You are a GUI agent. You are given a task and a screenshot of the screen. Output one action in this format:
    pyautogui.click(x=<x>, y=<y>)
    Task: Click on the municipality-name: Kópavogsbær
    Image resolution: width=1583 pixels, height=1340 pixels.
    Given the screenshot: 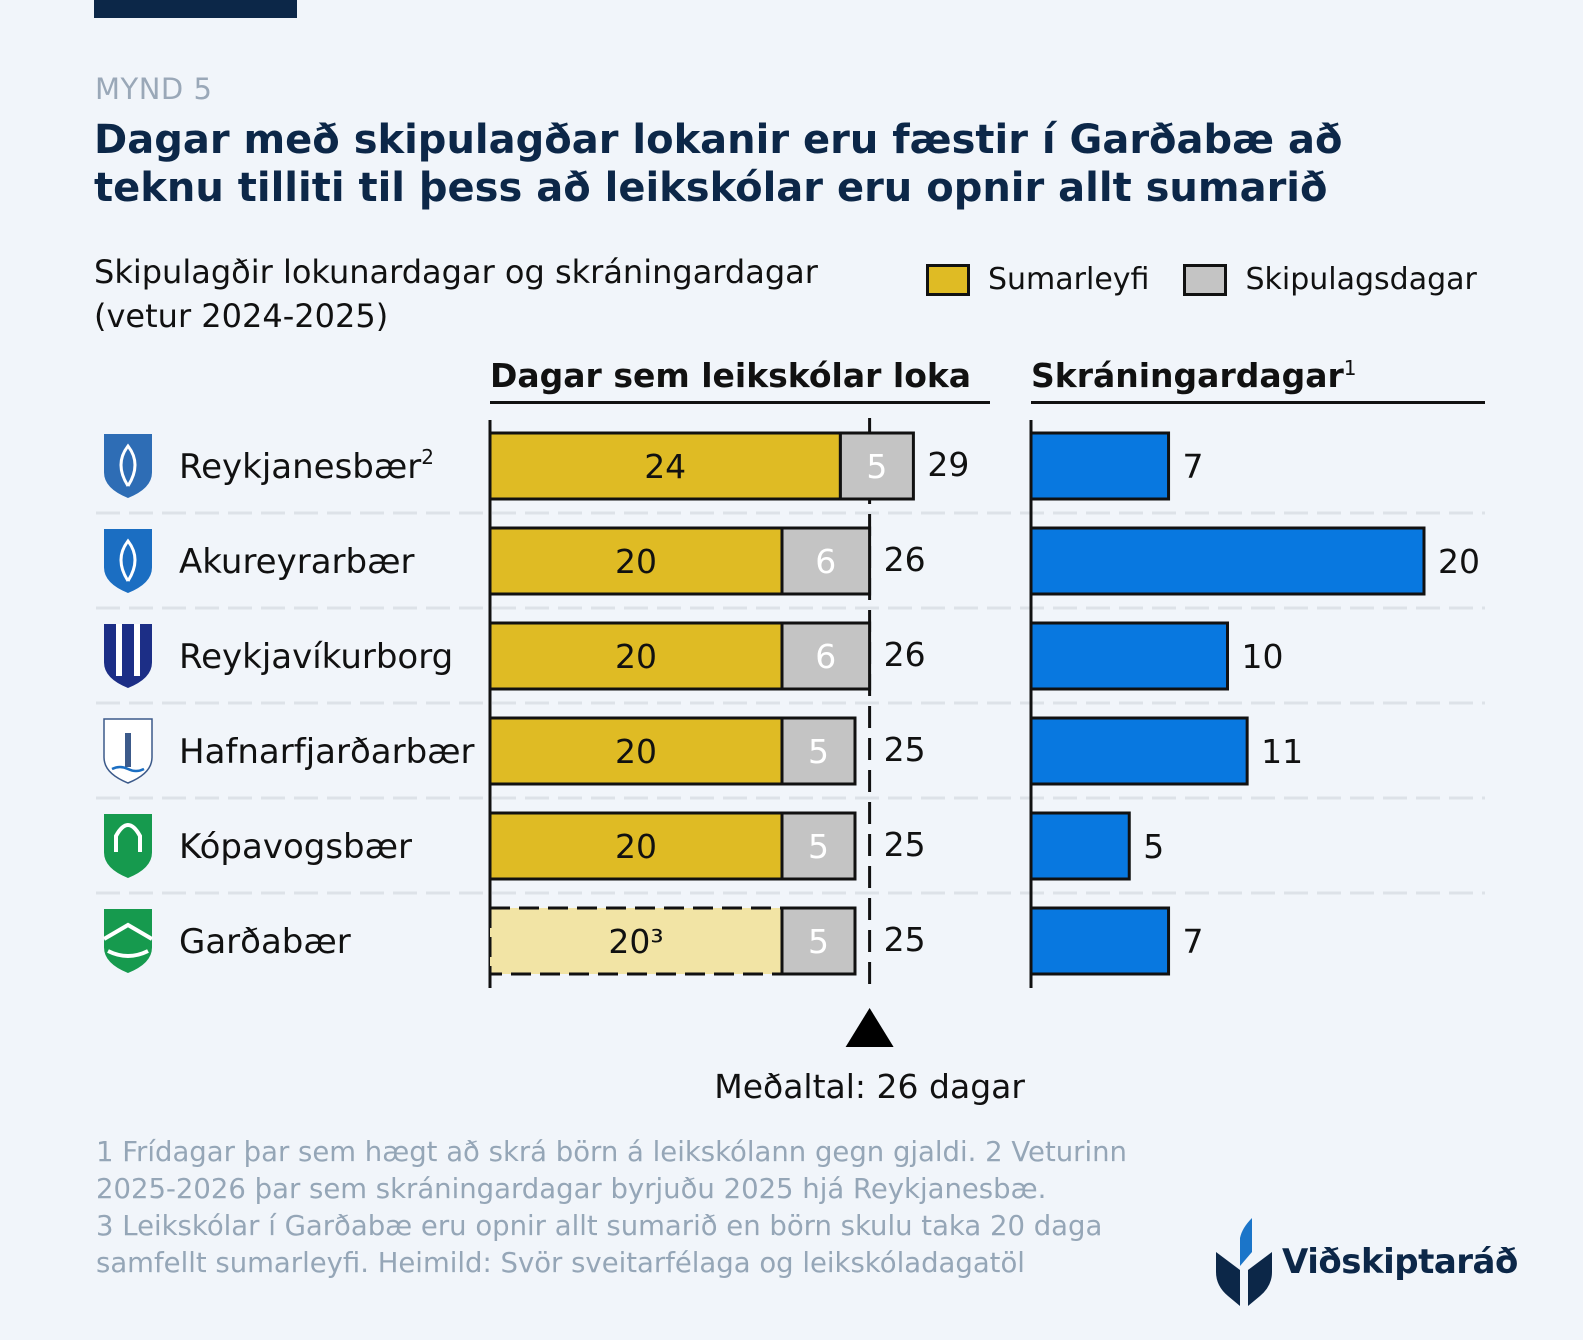 What is the action you would take?
    pyautogui.click(x=295, y=847)
    